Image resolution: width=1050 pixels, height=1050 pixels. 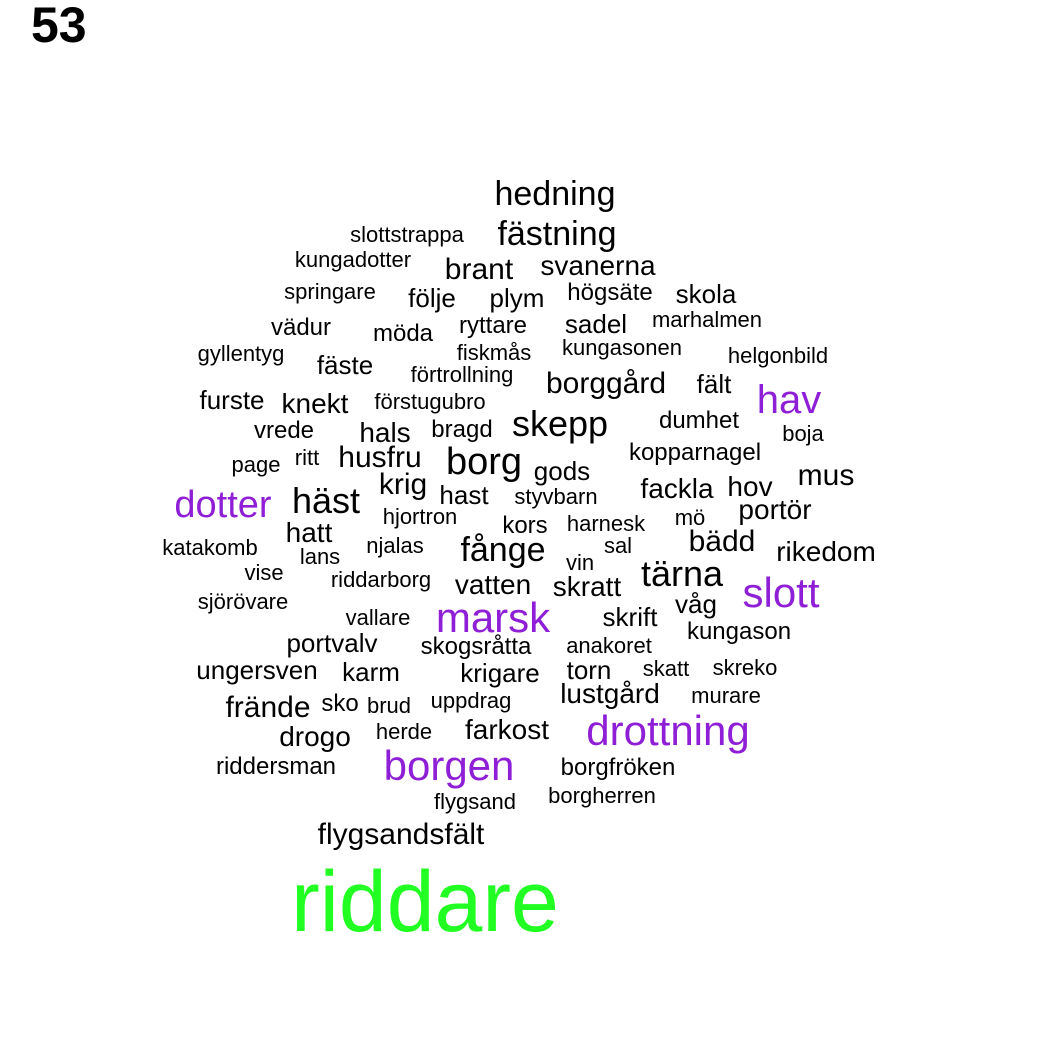 What do you see at coordinates (699, 420) in the screenshot?
I see `cloud-word-dumhet: dumhet` at bounding box center [699, 420].